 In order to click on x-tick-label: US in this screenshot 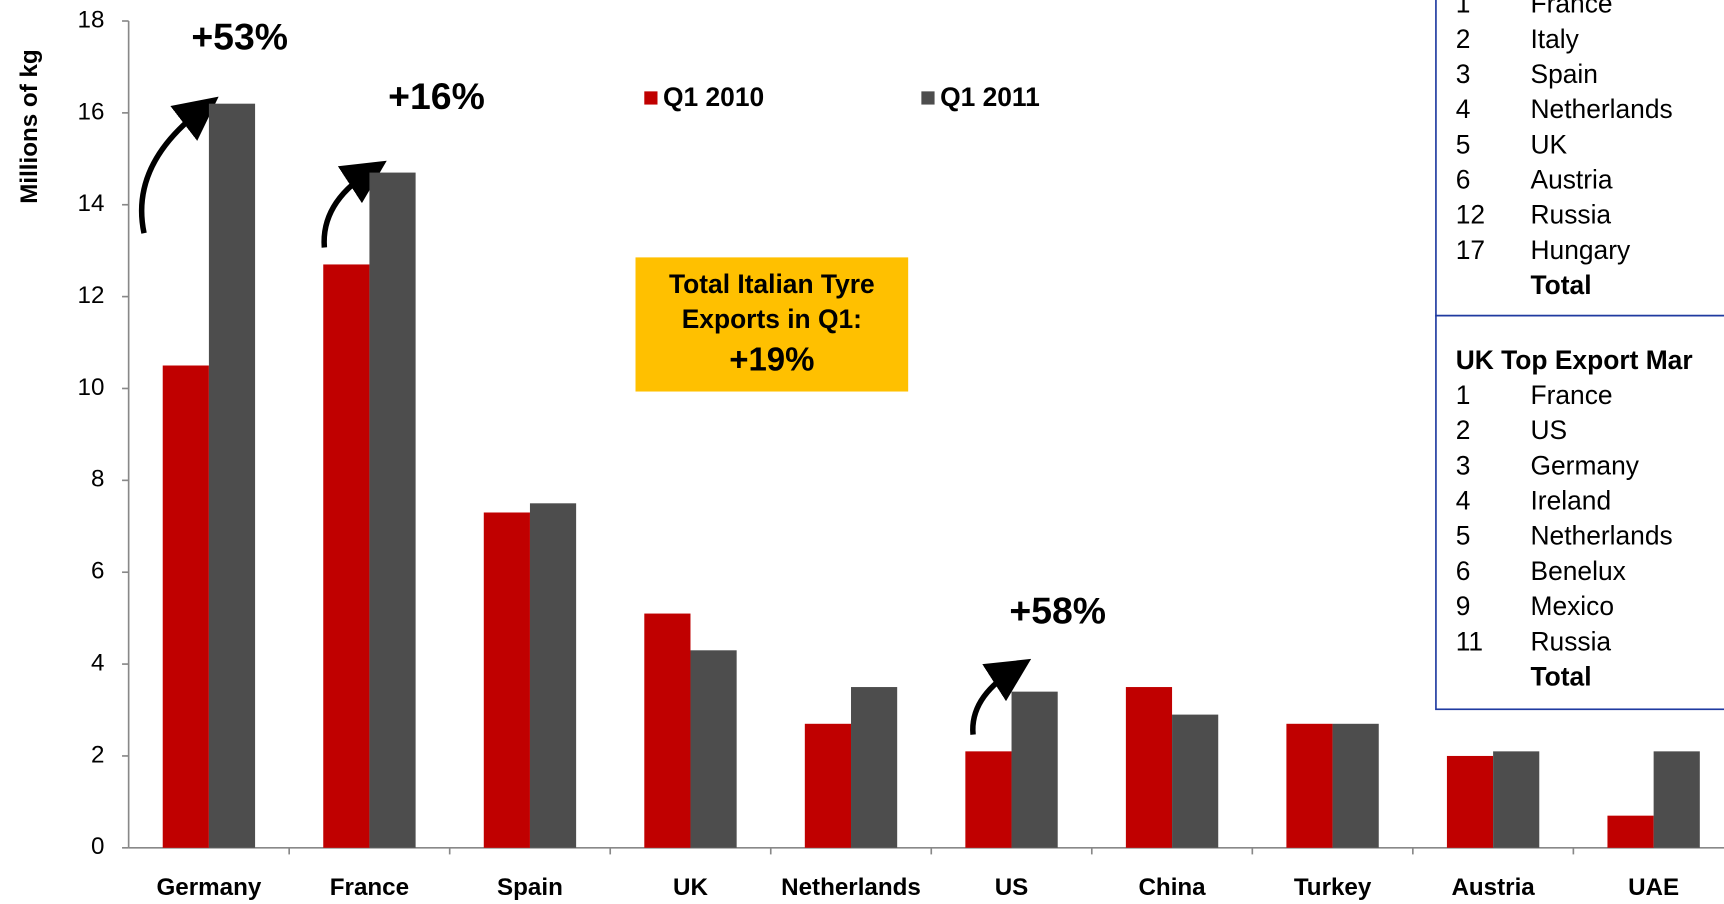, I will do `click(1012, 887)`.